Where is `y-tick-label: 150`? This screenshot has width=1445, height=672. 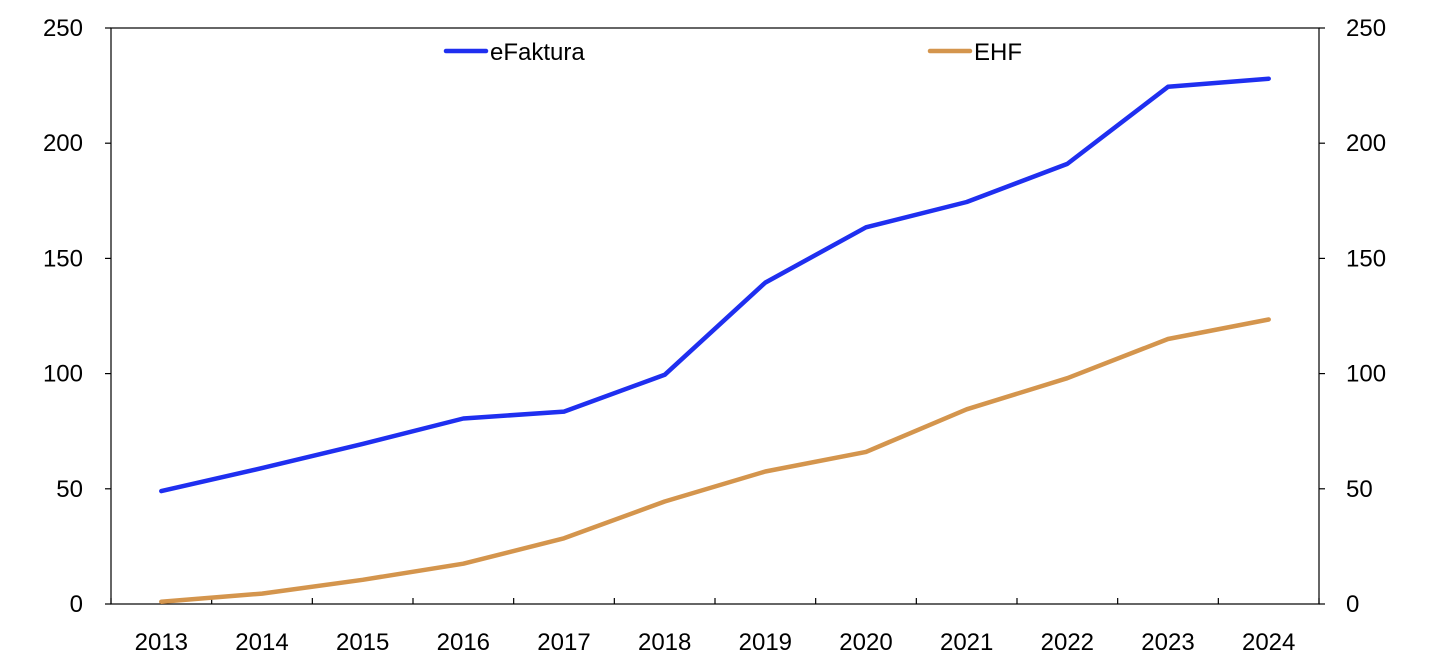
y-tick-label: 150 is located at coordinates (63, 258).